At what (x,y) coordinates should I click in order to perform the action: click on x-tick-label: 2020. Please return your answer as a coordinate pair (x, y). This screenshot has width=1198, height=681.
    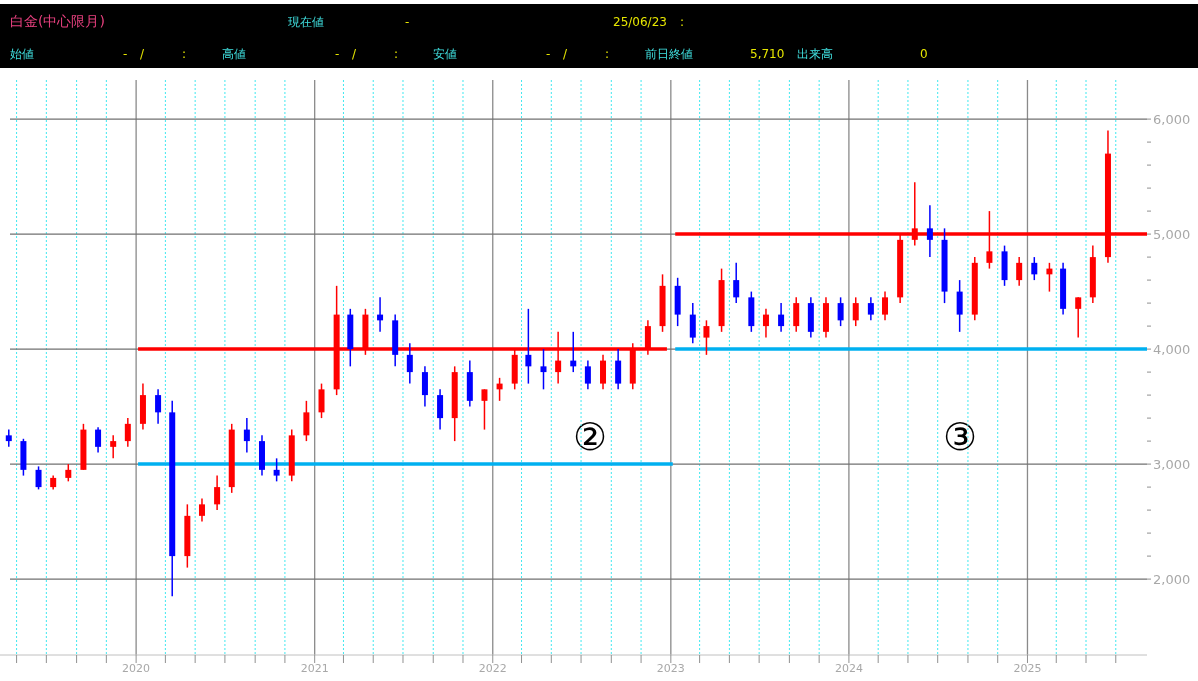
    Looking at the image, I should click on (136, 668).